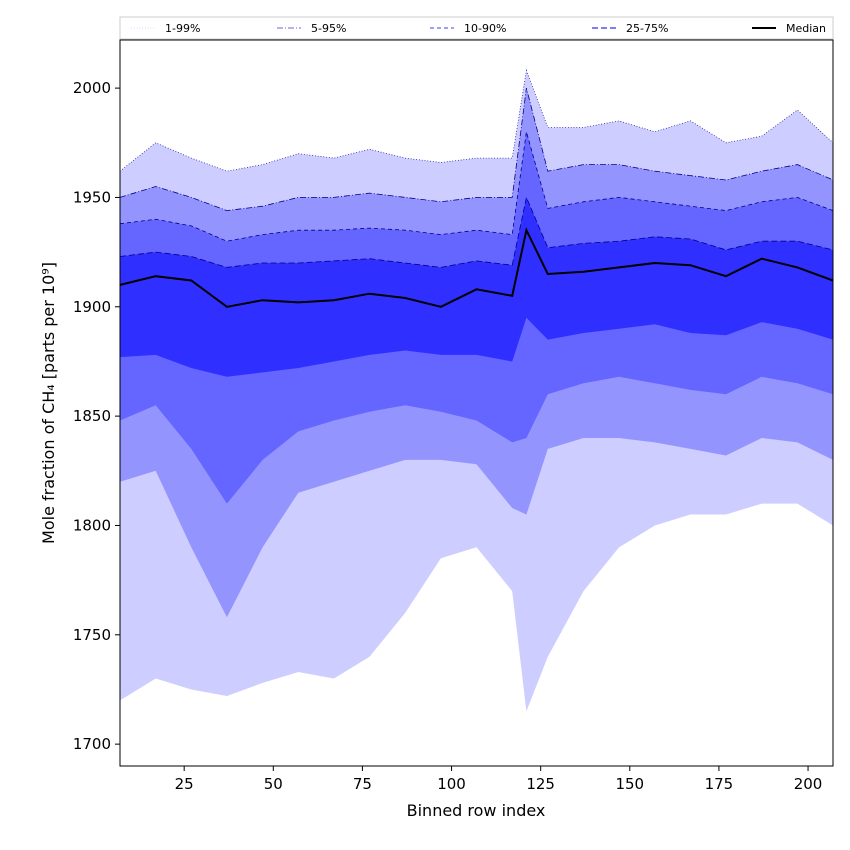  What do you see at coordinates (92, 307) in the screenshot?
I see `y-tick-label: 1900` at bounding box center [92, 307].